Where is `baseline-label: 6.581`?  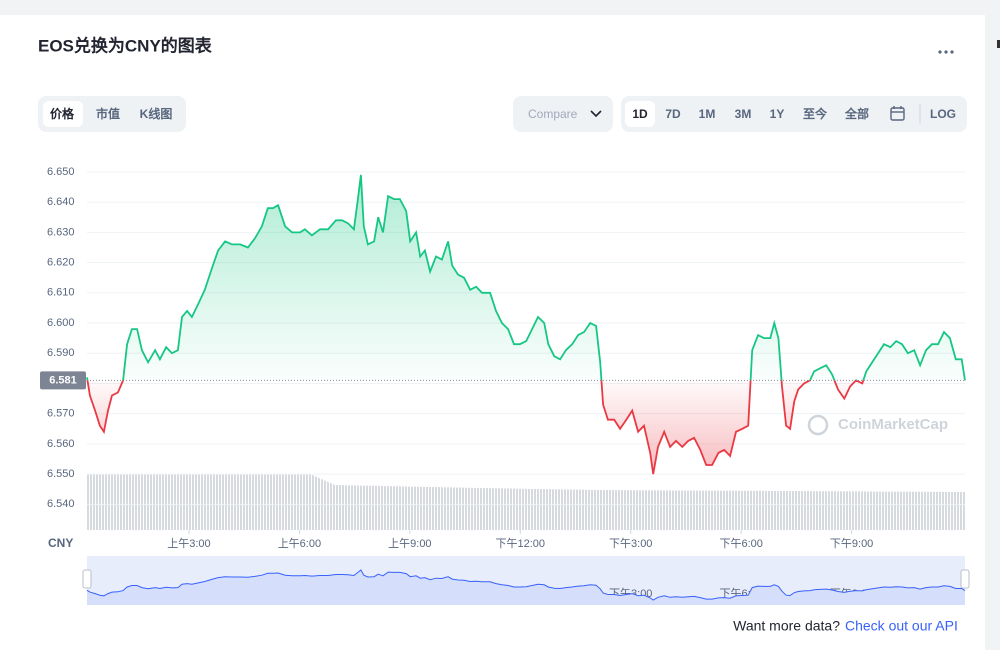 baseline-label: 6.581 is located at coordinates (63, 380).